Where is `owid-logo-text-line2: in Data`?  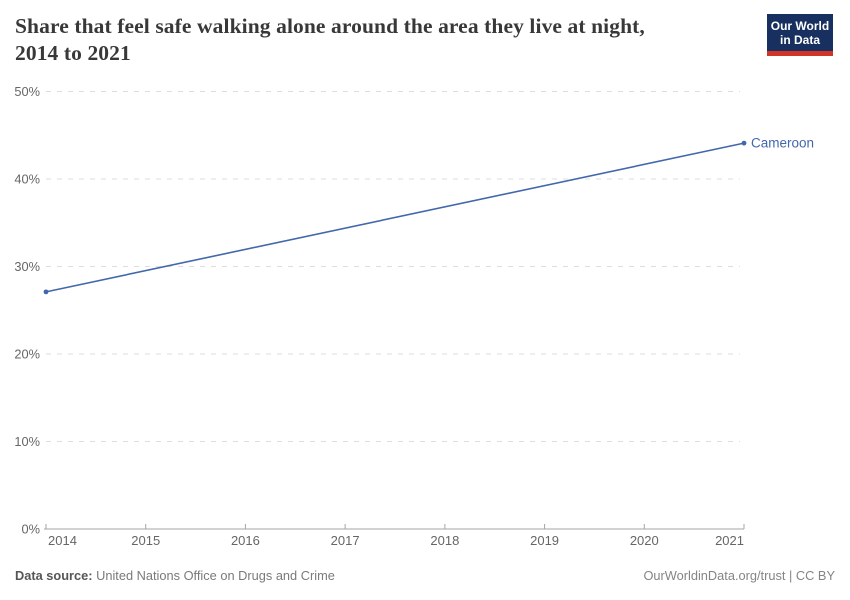
owid-logo-text-line2: in Data is located at coordinates (799, 40).